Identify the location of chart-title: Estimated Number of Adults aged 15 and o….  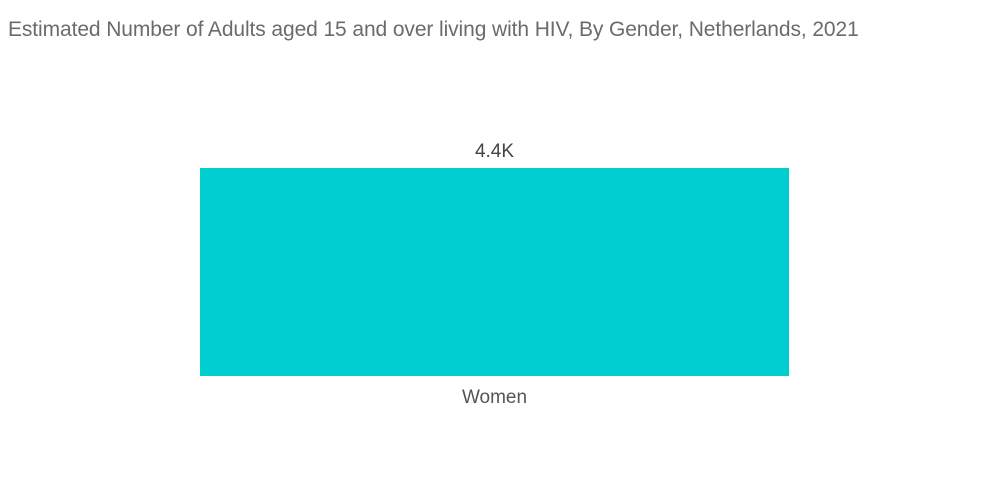
(433, 29).